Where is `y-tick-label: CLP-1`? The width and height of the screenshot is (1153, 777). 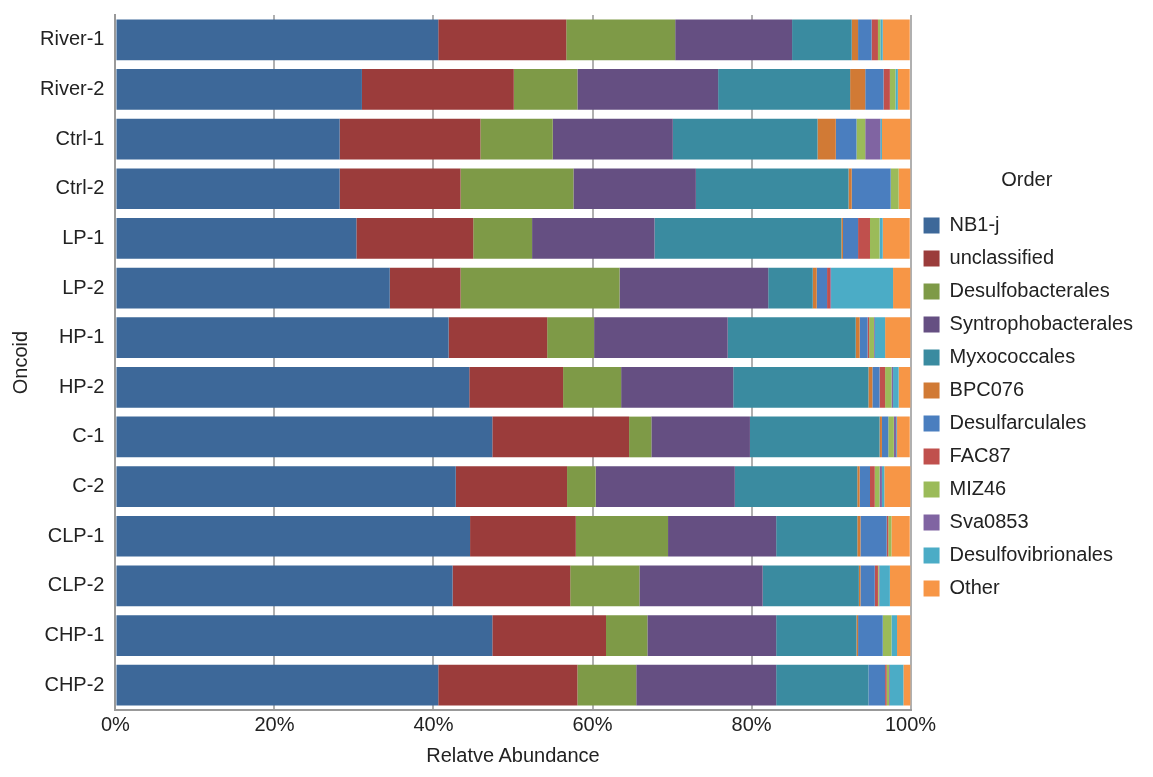
y-tick-label: CLP-1 is located at coordinates (76, 534).